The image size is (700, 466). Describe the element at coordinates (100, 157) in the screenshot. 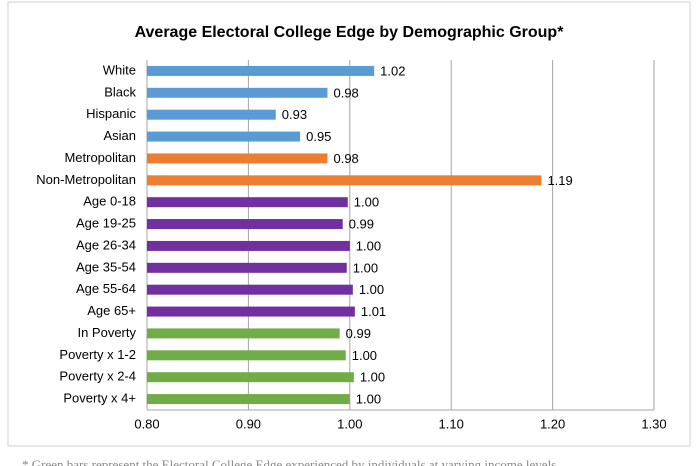

I see `y-tick-label: Metropolitan` at that location.